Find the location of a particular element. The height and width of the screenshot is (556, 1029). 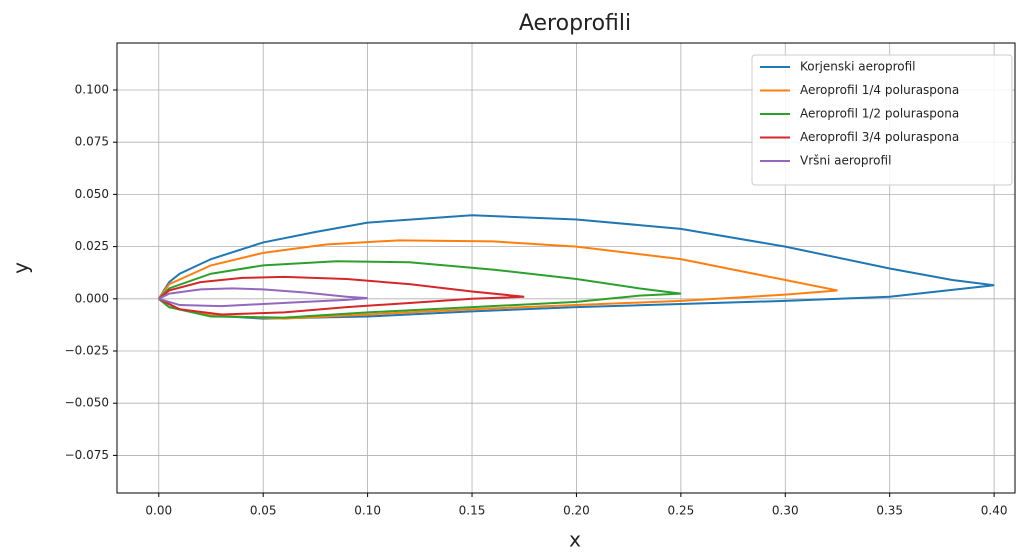

y-tick-label: 0.000 is located at coordinates (92, 298).